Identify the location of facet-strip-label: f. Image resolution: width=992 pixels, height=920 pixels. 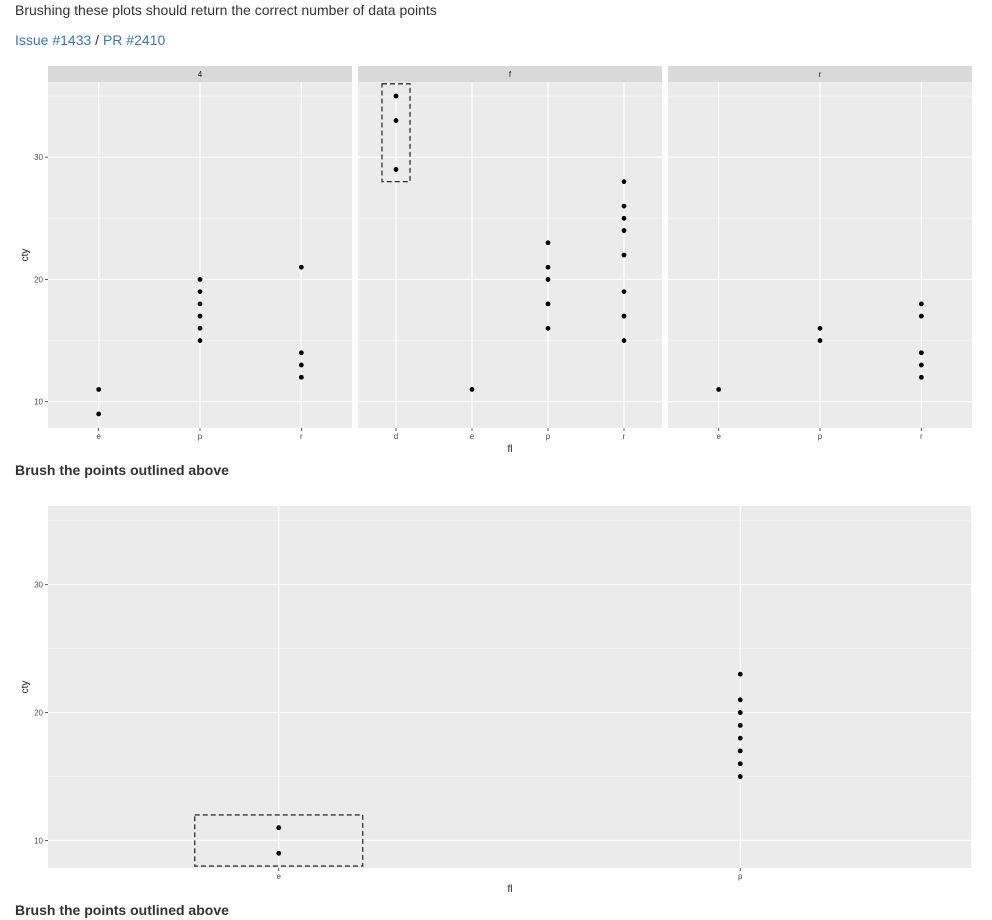
(510, 74).